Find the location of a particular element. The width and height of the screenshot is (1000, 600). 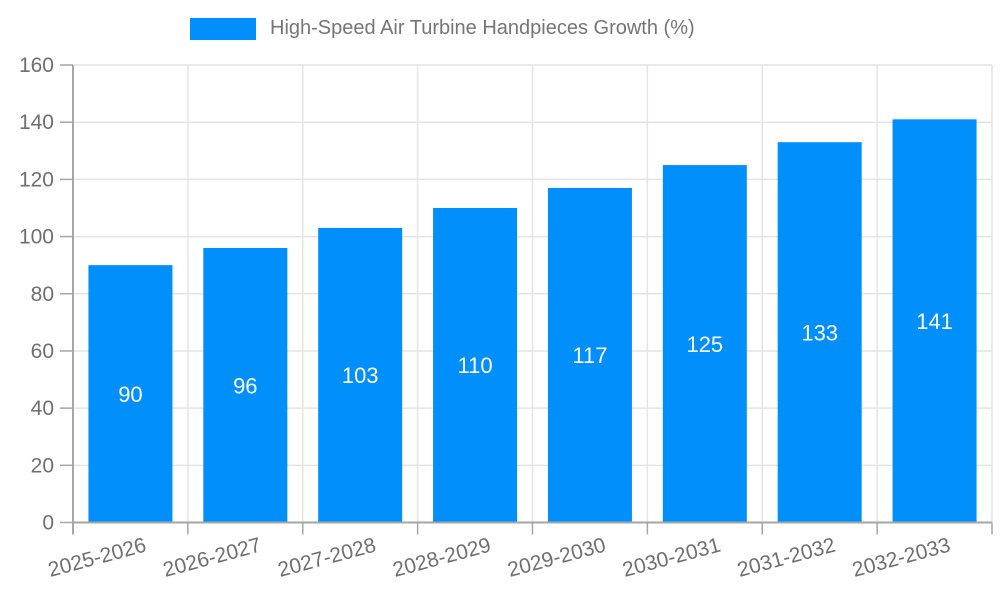

bar-value-label: 125 is located at coordinates (704, 344).